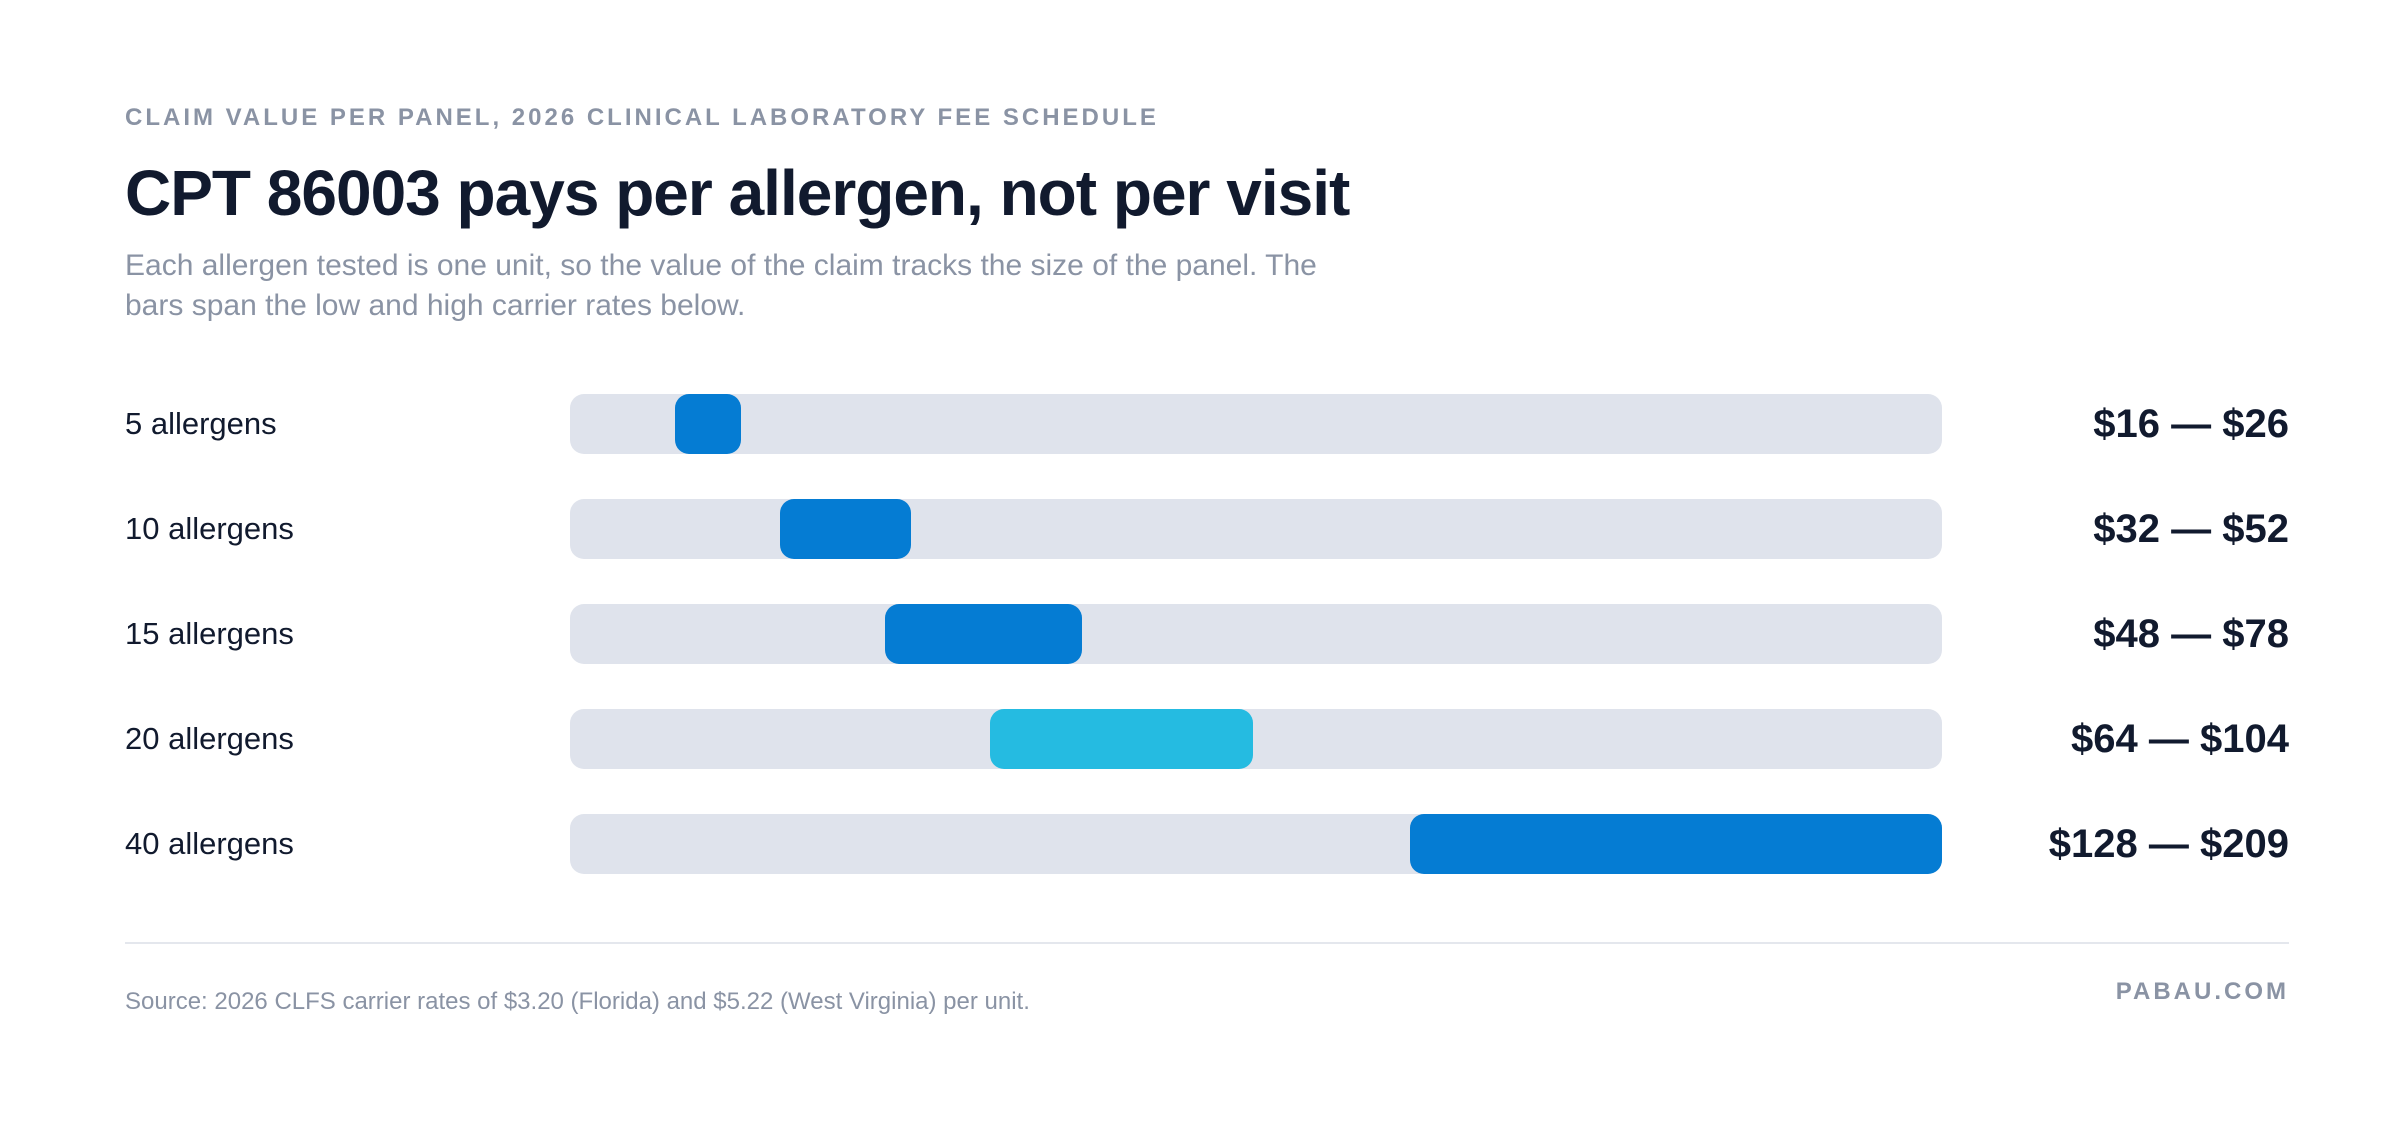  What do you see at coordinates (209, 738) in the screenshot?
I see `category-label: 20 allergens` at bounding box center [209, 738].